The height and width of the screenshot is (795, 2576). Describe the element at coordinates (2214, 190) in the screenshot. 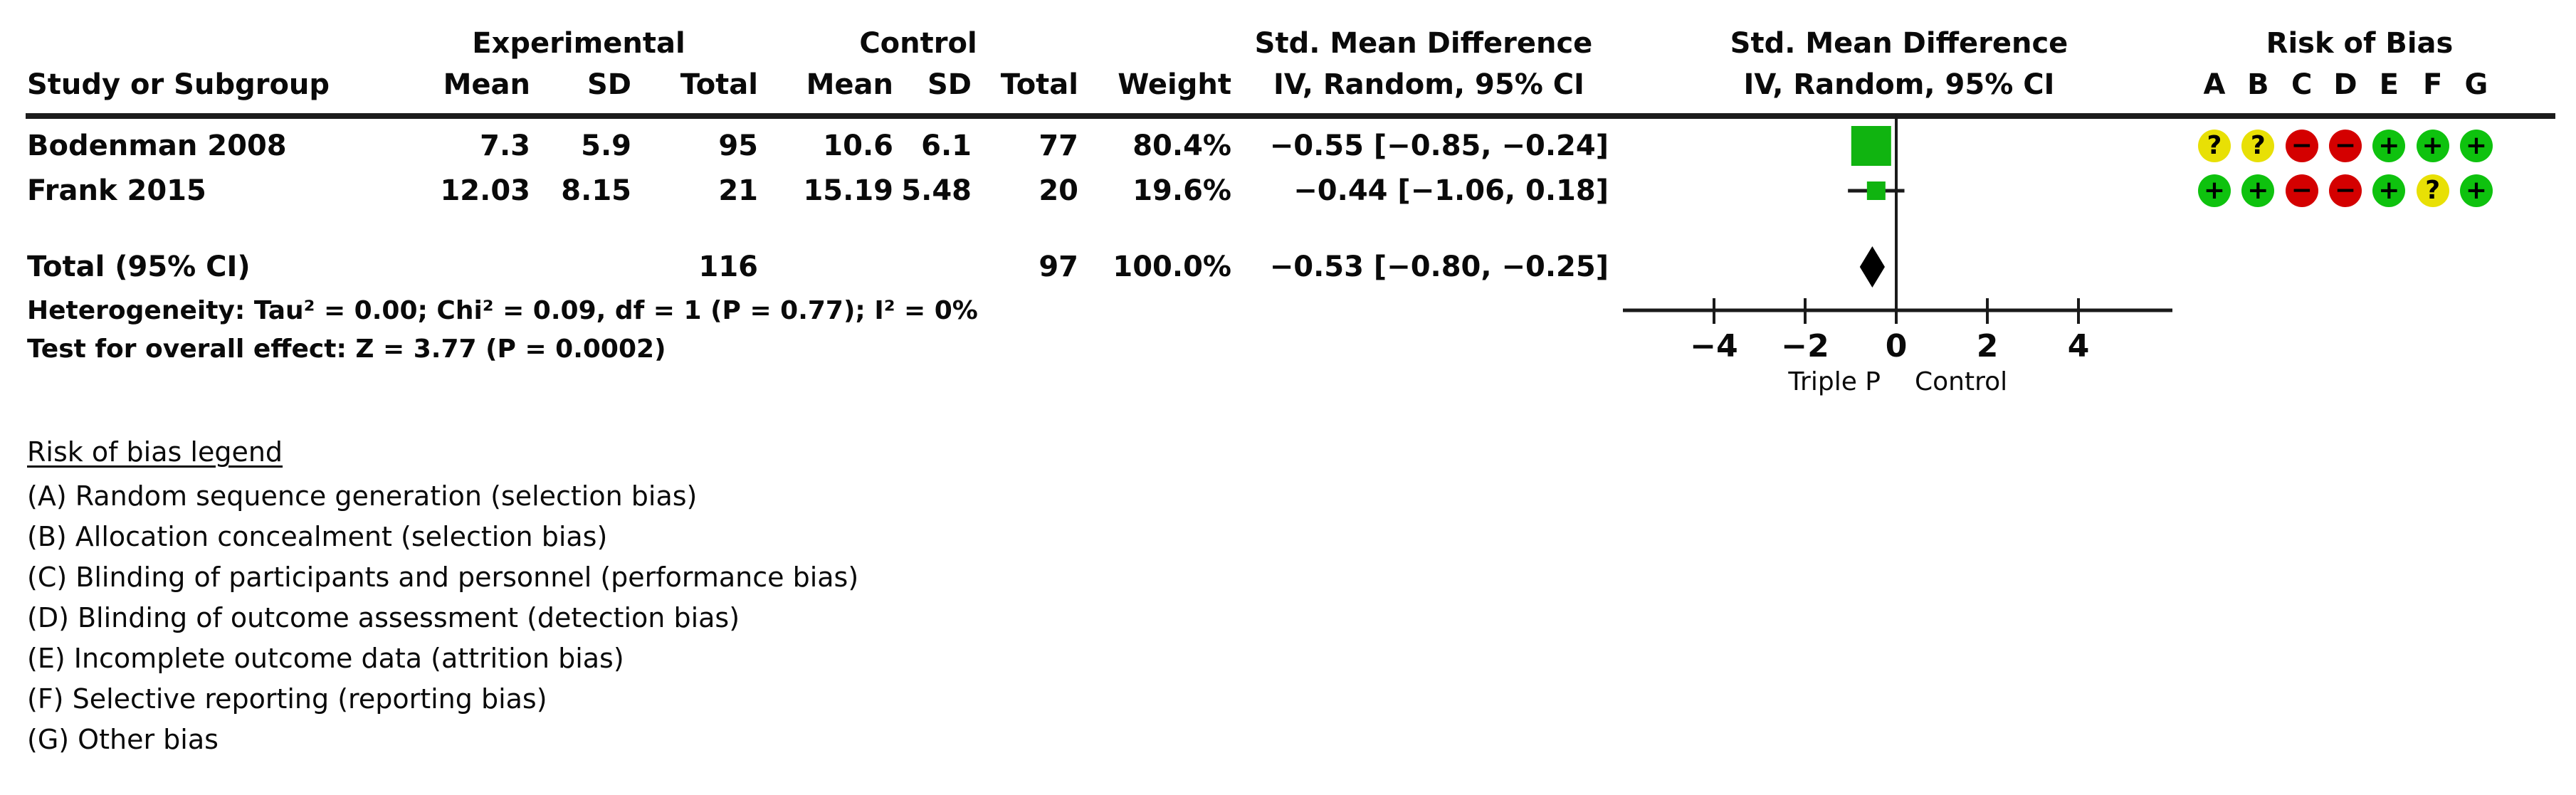

I see `rob-circle-a-low: +` at that location.